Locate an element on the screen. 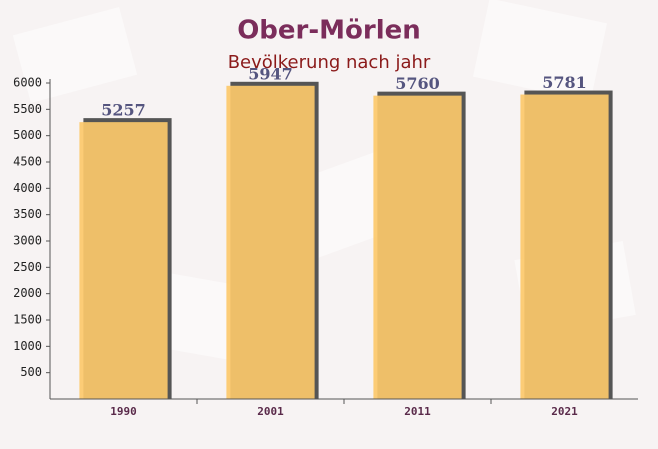 This screenshot has width=658, height=449. x-tick-label: 2001 is located at coordinates (270, 411).